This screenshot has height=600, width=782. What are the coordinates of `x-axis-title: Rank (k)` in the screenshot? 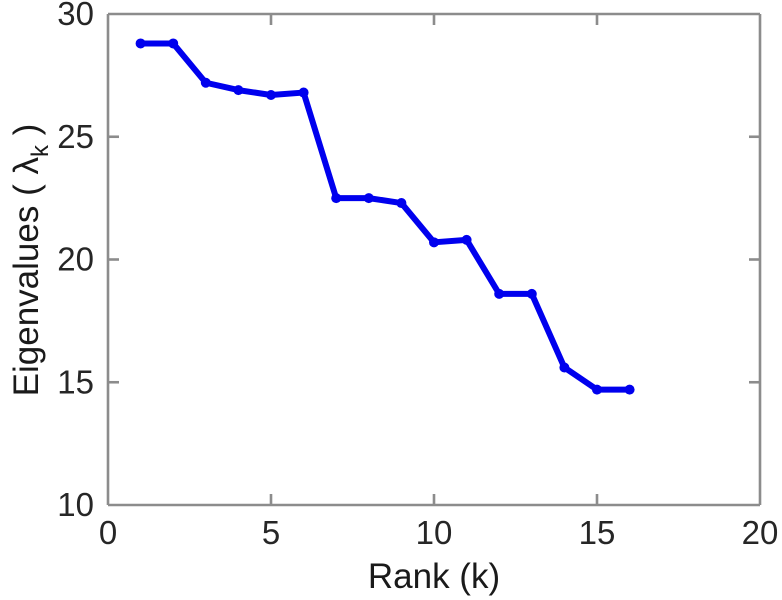 It's located at (434, 576).